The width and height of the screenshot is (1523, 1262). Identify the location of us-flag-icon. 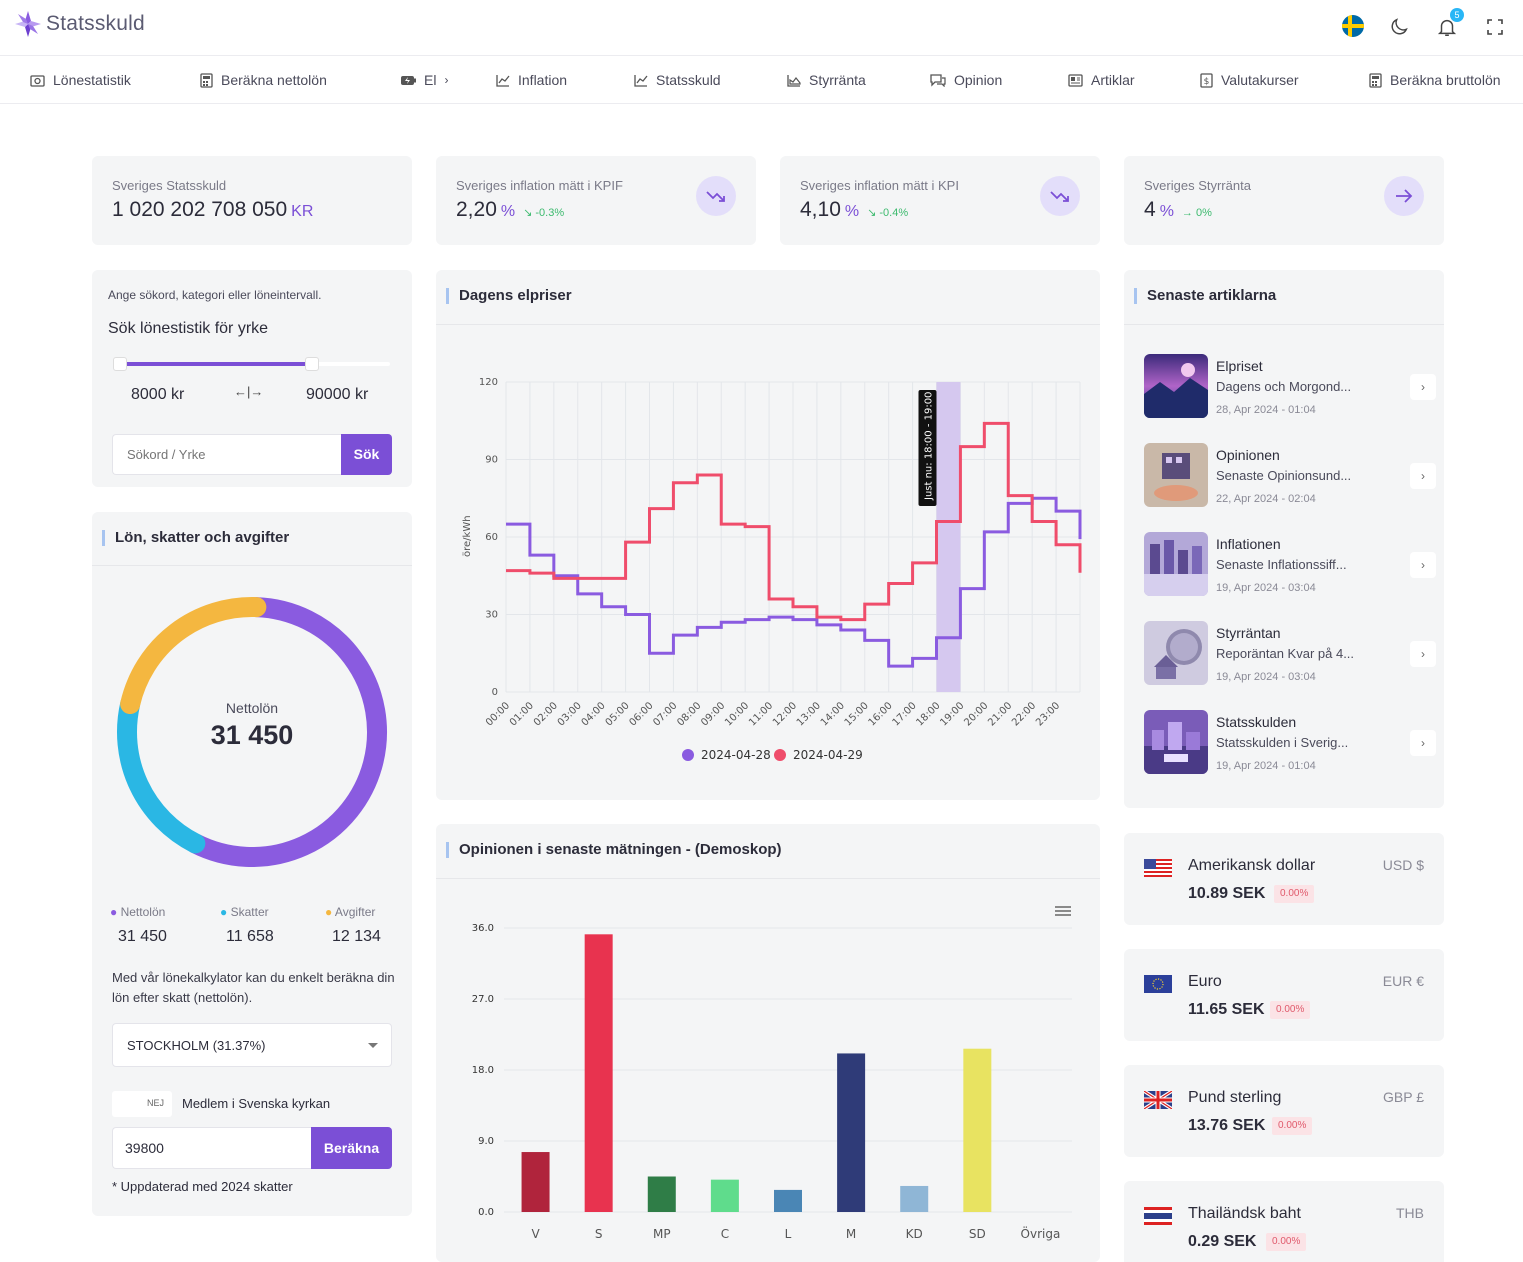
(1158, 868).